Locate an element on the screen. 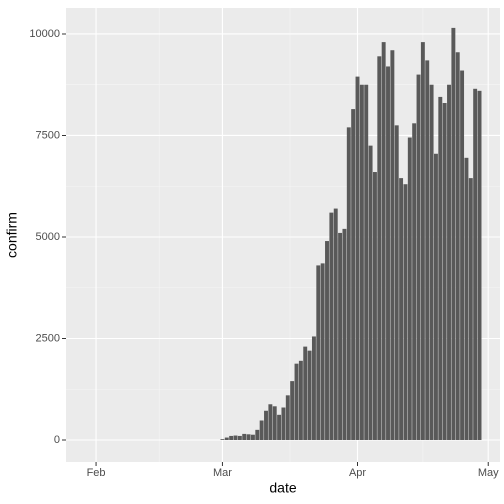 This screenshot has height=504, width=504. y-axis-title: confirm is located at coordinates (12, 235).